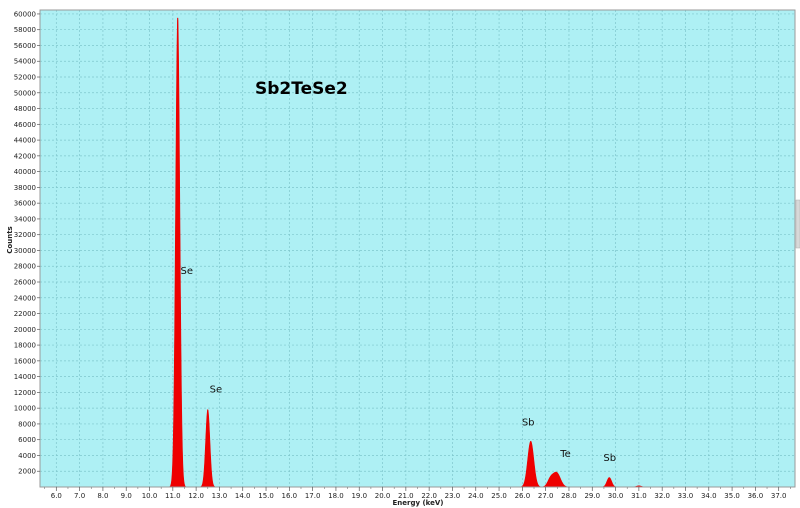 The width and height of the screenshot is (800, 508). I want to click on y-tick-label: 54000, so click(25, 62).